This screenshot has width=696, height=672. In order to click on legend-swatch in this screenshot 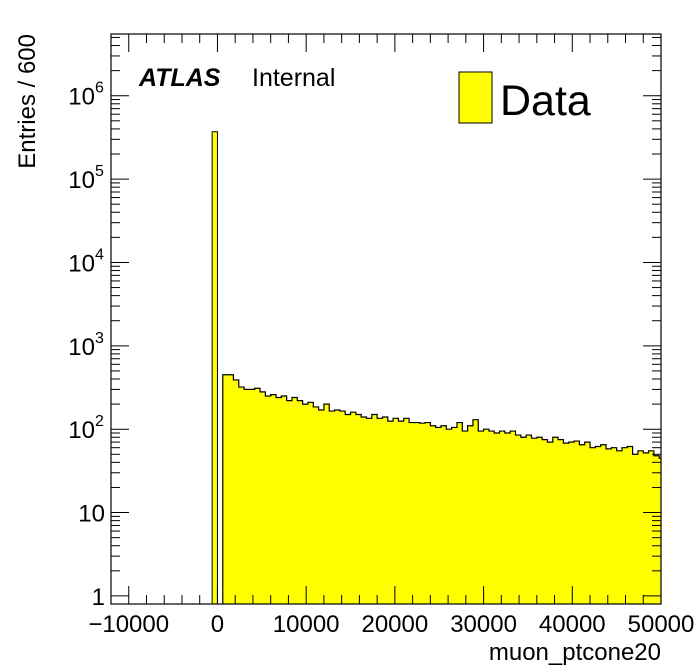, I will do `click(475, 97)`.